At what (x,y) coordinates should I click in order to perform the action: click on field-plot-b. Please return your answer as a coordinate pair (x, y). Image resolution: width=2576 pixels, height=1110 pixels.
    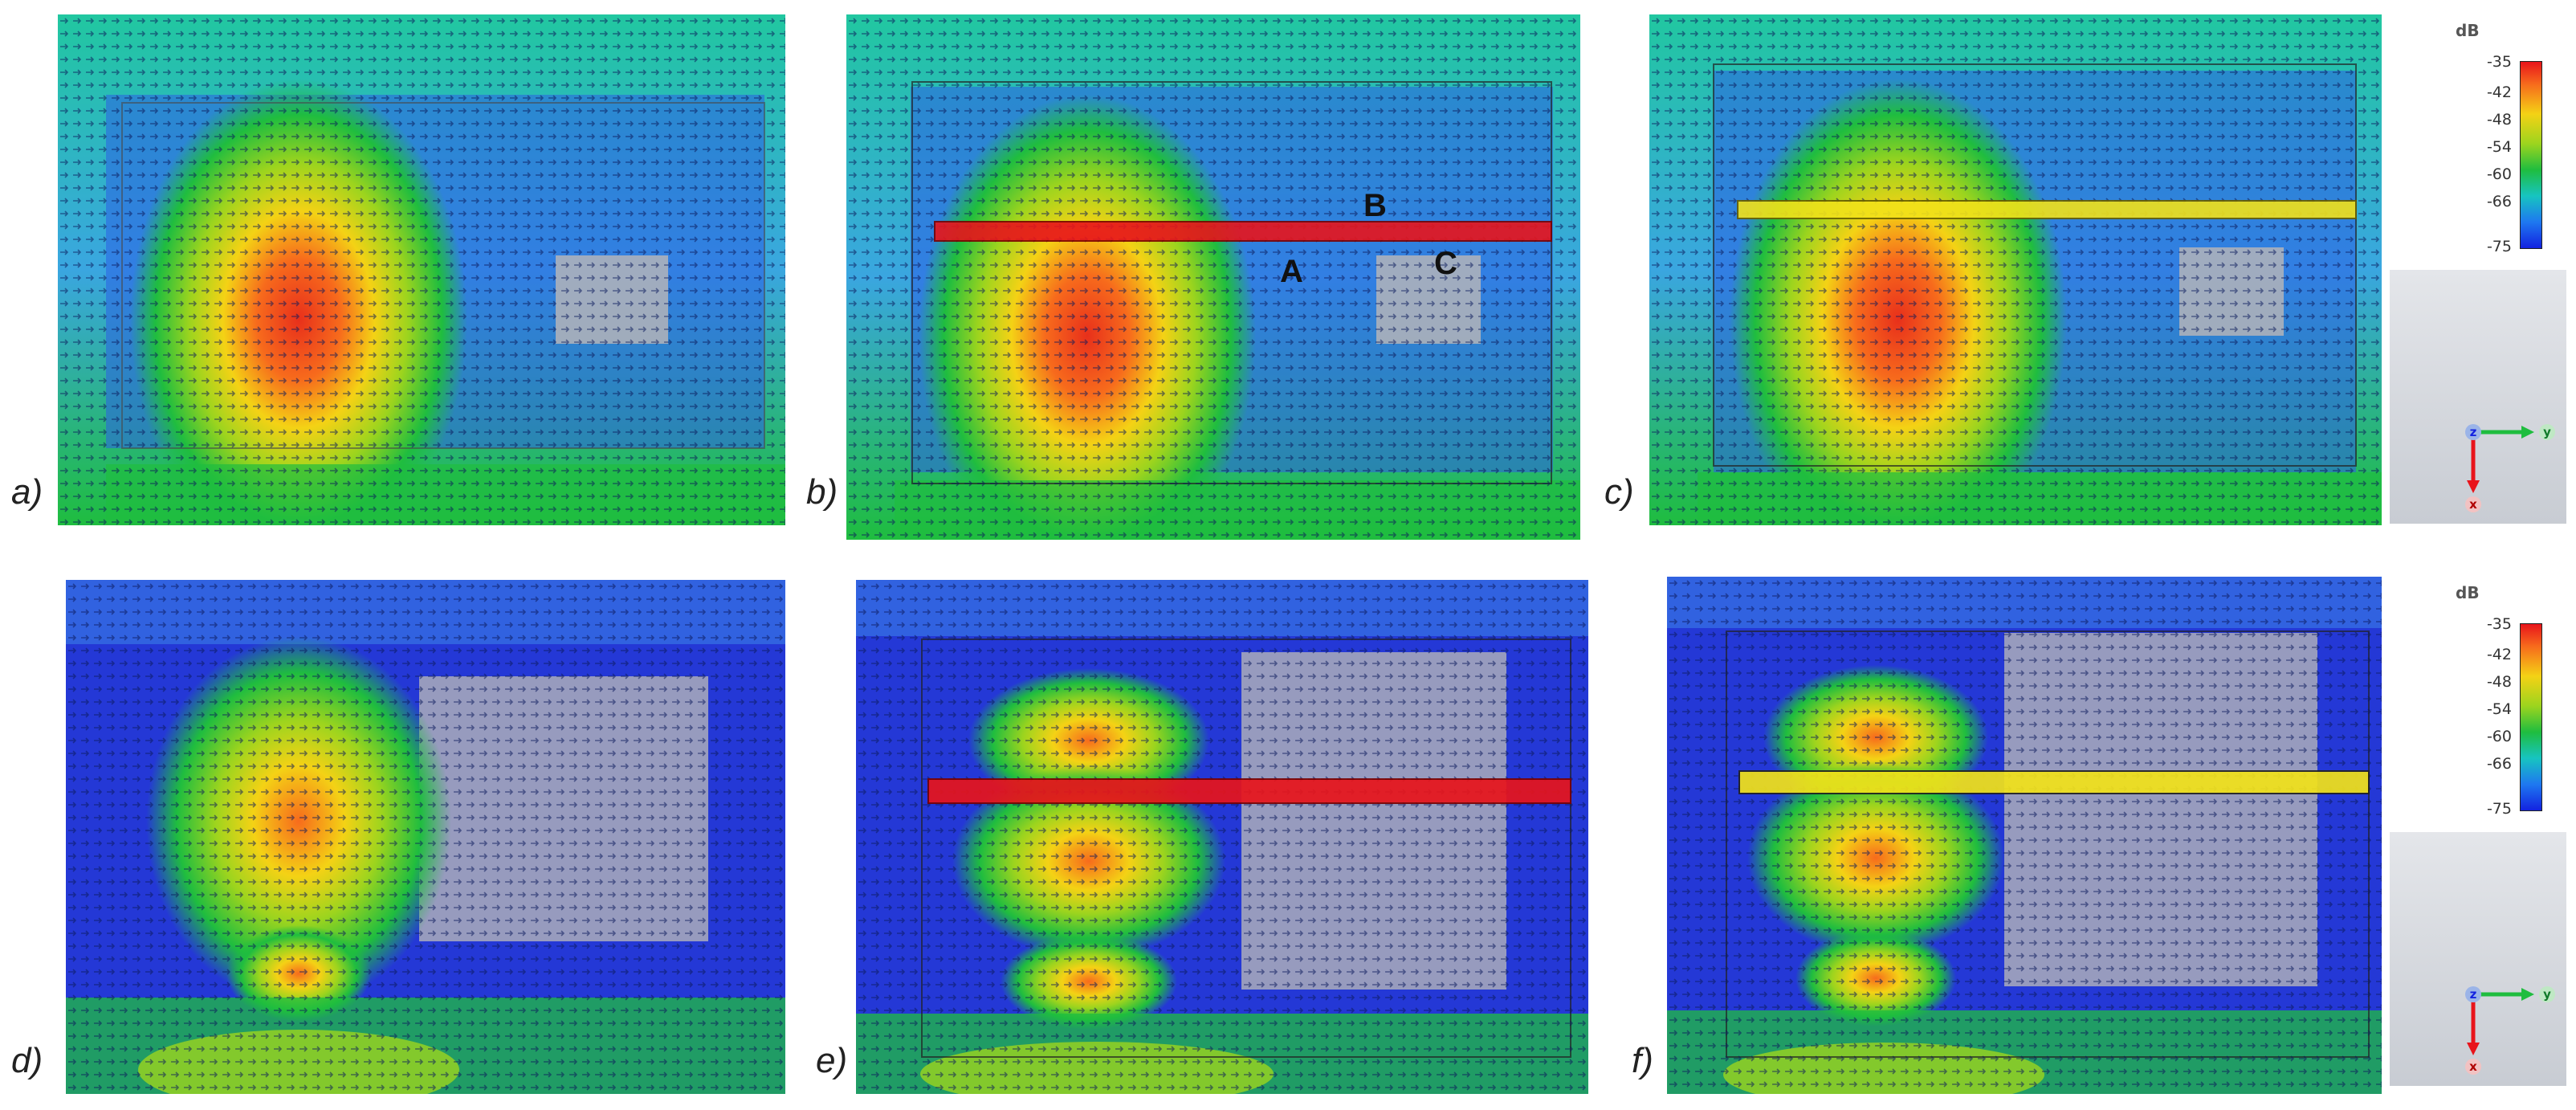
    Looking at the image, I should click on (1213, 277).